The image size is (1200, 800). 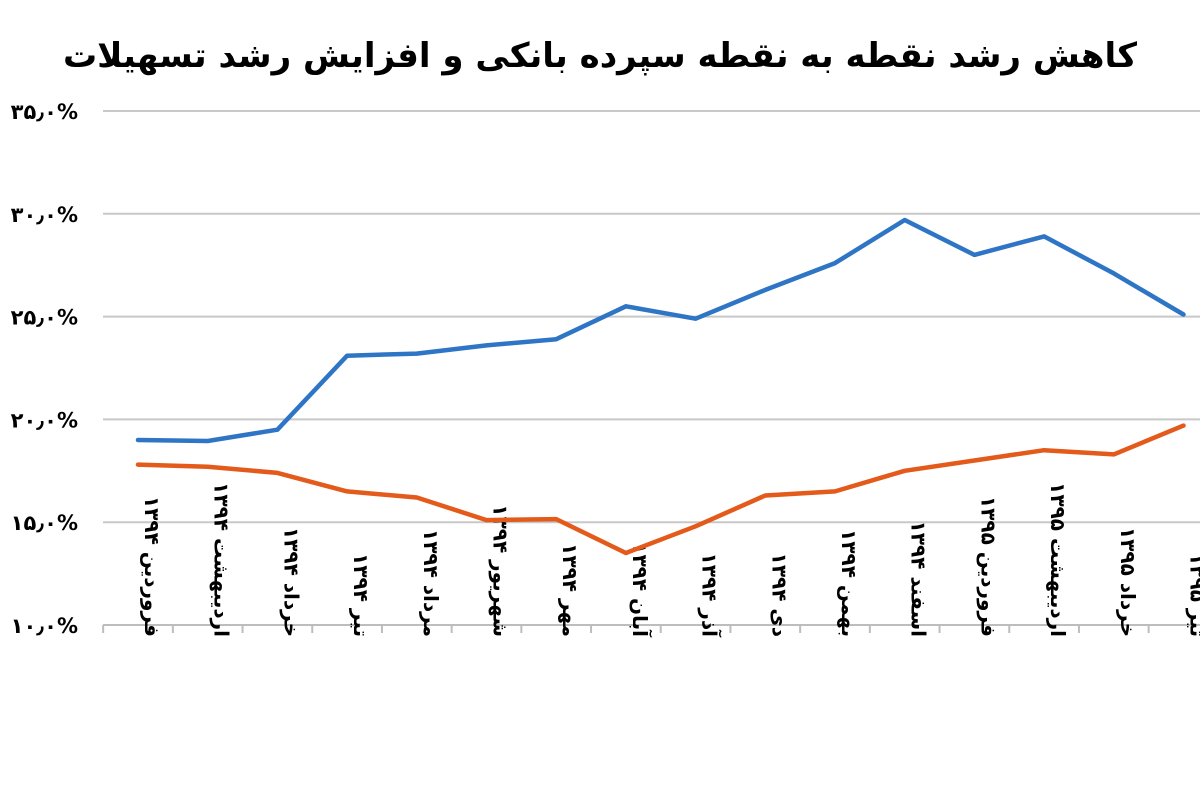 What do you see at coordinates (501, 570) in the screenshot?
I see `x-tick-label: شهریور ۱۳۹۴` at bounding box center [501, 570].